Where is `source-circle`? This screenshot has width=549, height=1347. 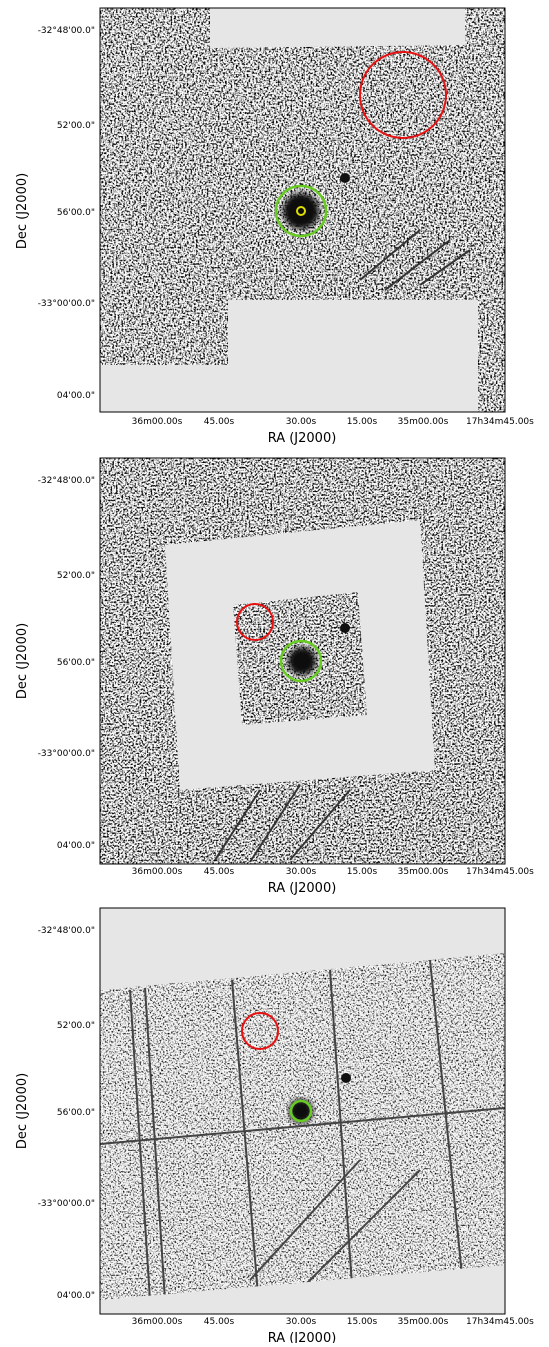 source-circle is located at coordinates (301, 211).